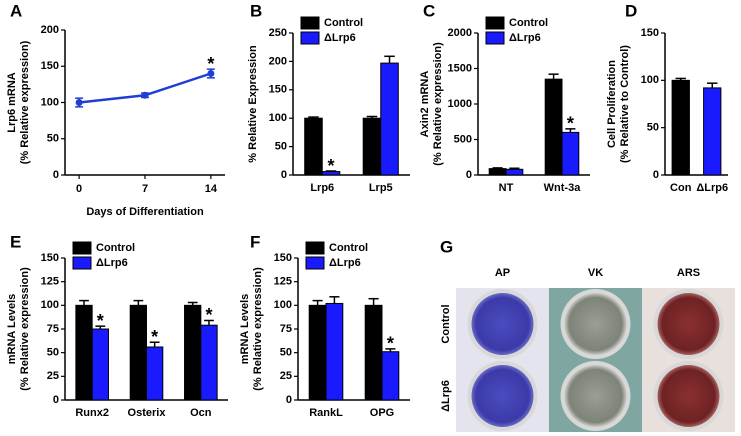  Describe the element at coordinates (688, 273) in the screenshot. I see `column-label: ARS` at that location.